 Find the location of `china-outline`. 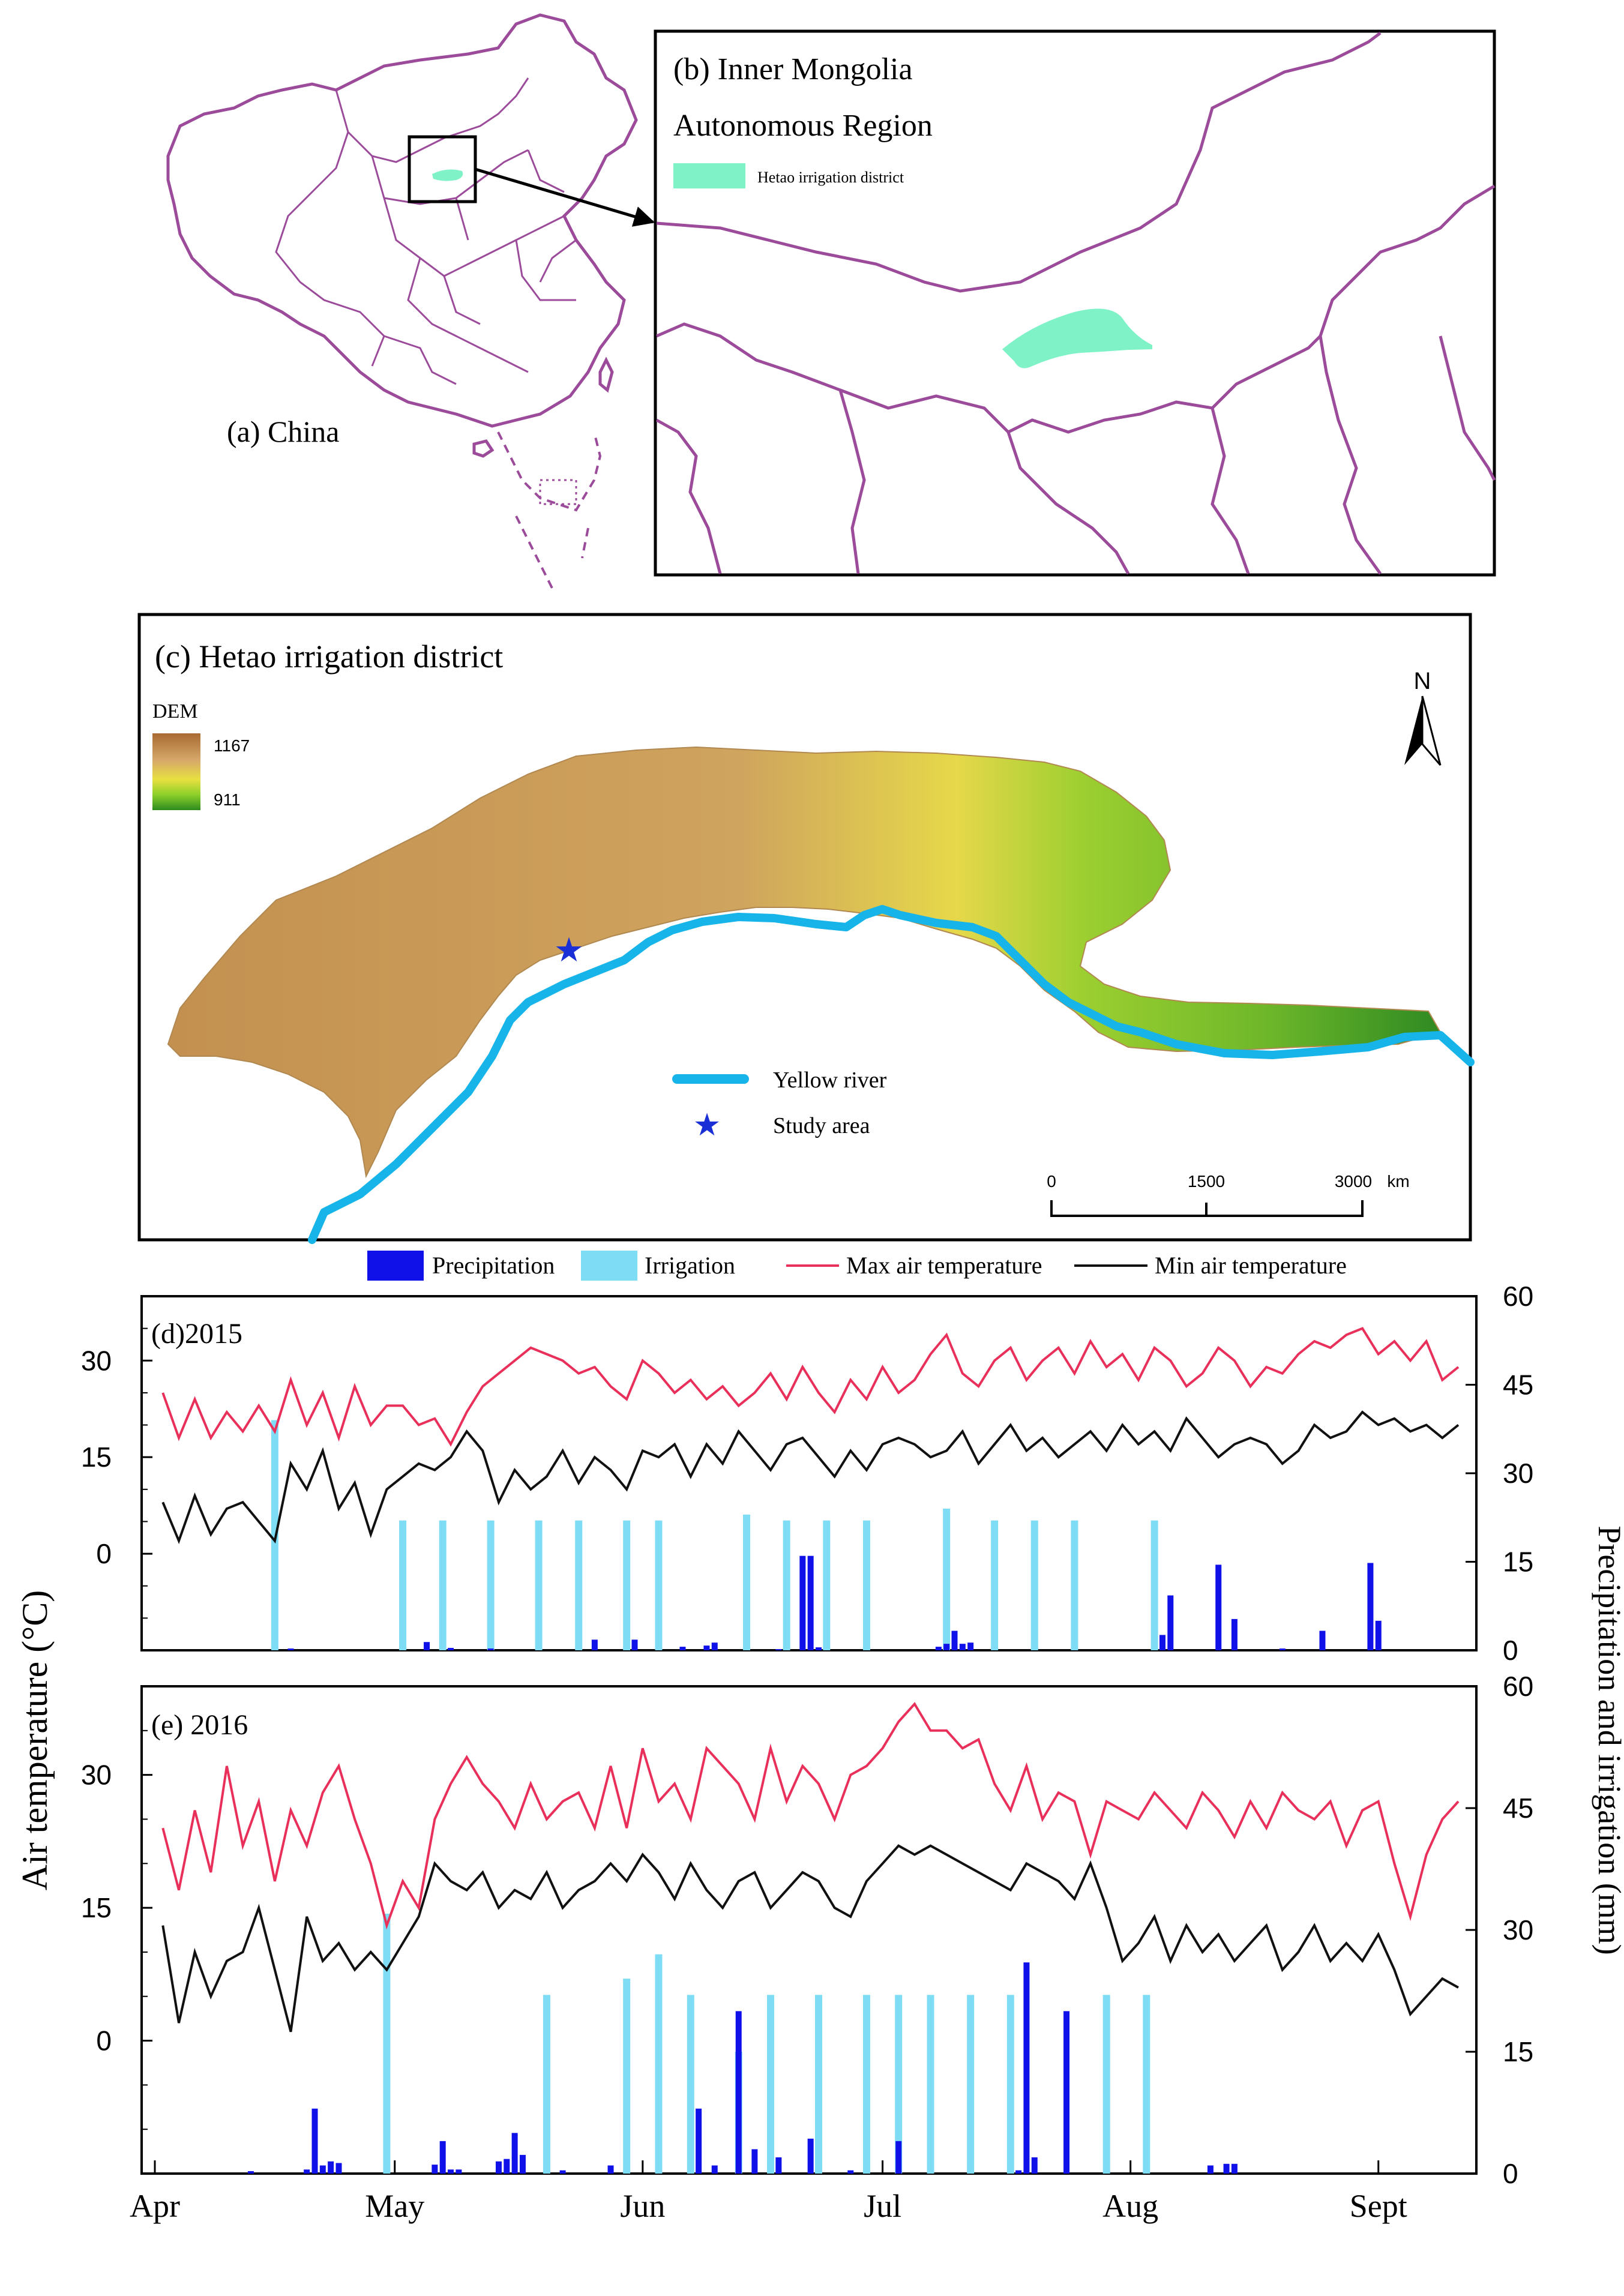

china-outline is located at coordinates (402, 220).